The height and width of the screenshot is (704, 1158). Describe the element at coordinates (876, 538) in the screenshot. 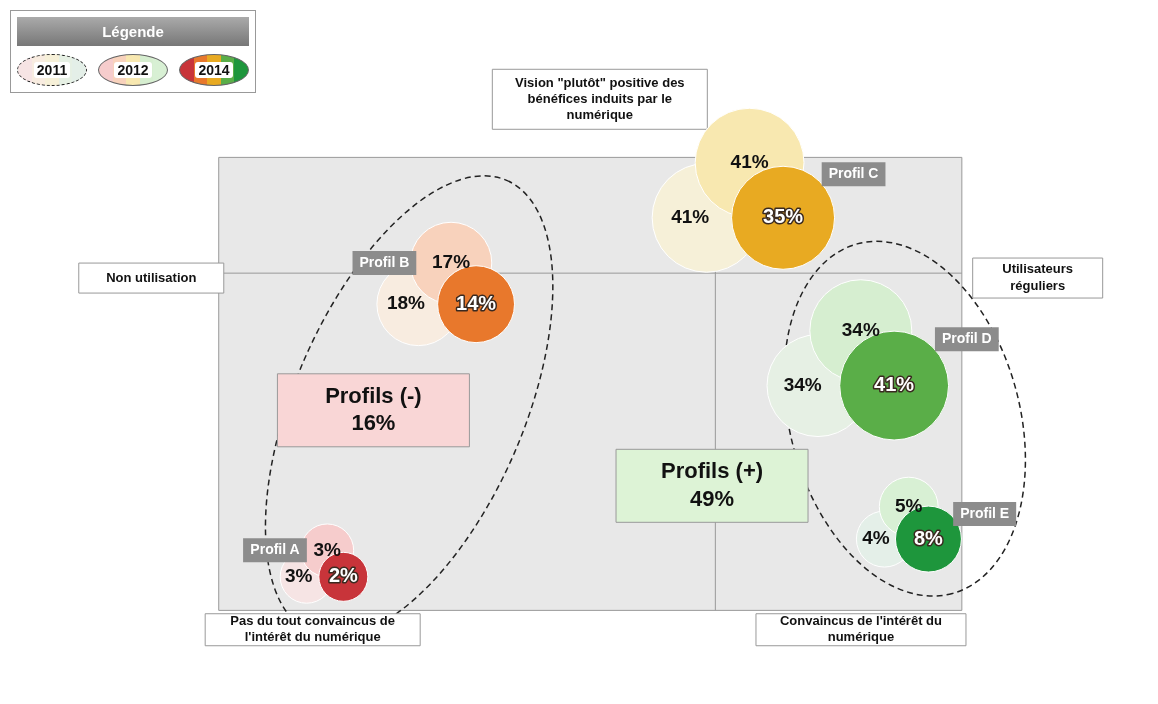

I see `data-label: 4%` at that location.